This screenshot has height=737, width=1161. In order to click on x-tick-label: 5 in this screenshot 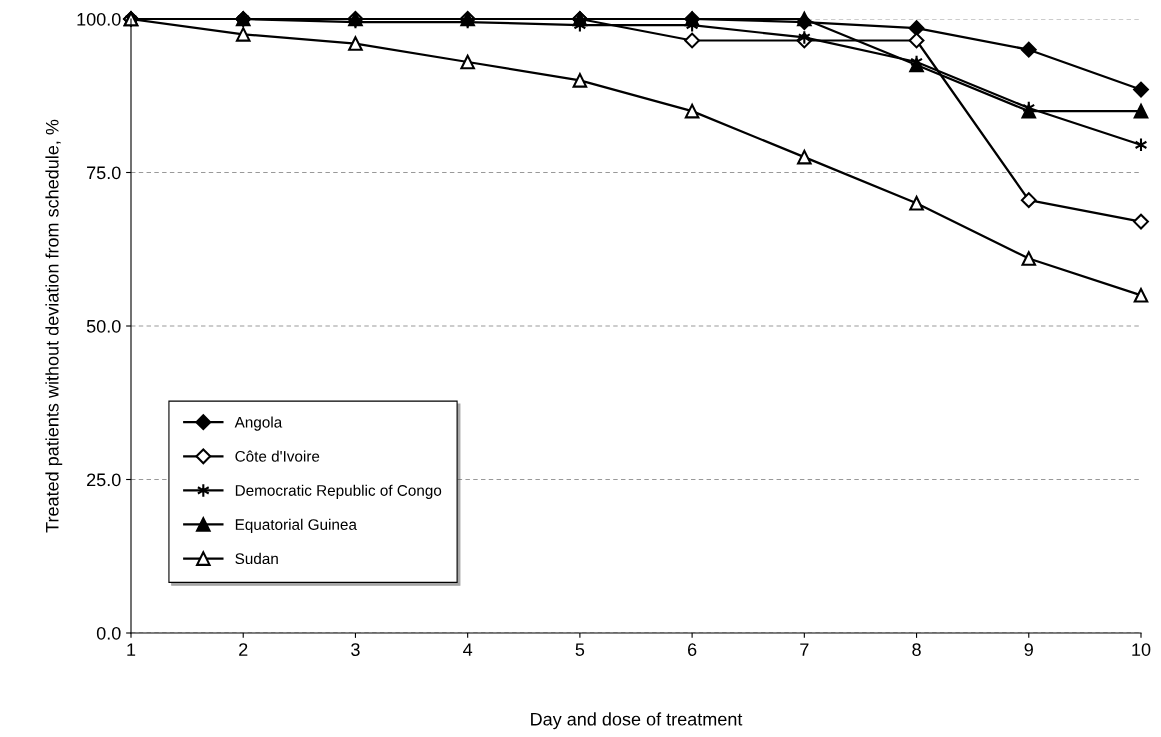, I will do `click(580, 649)`.